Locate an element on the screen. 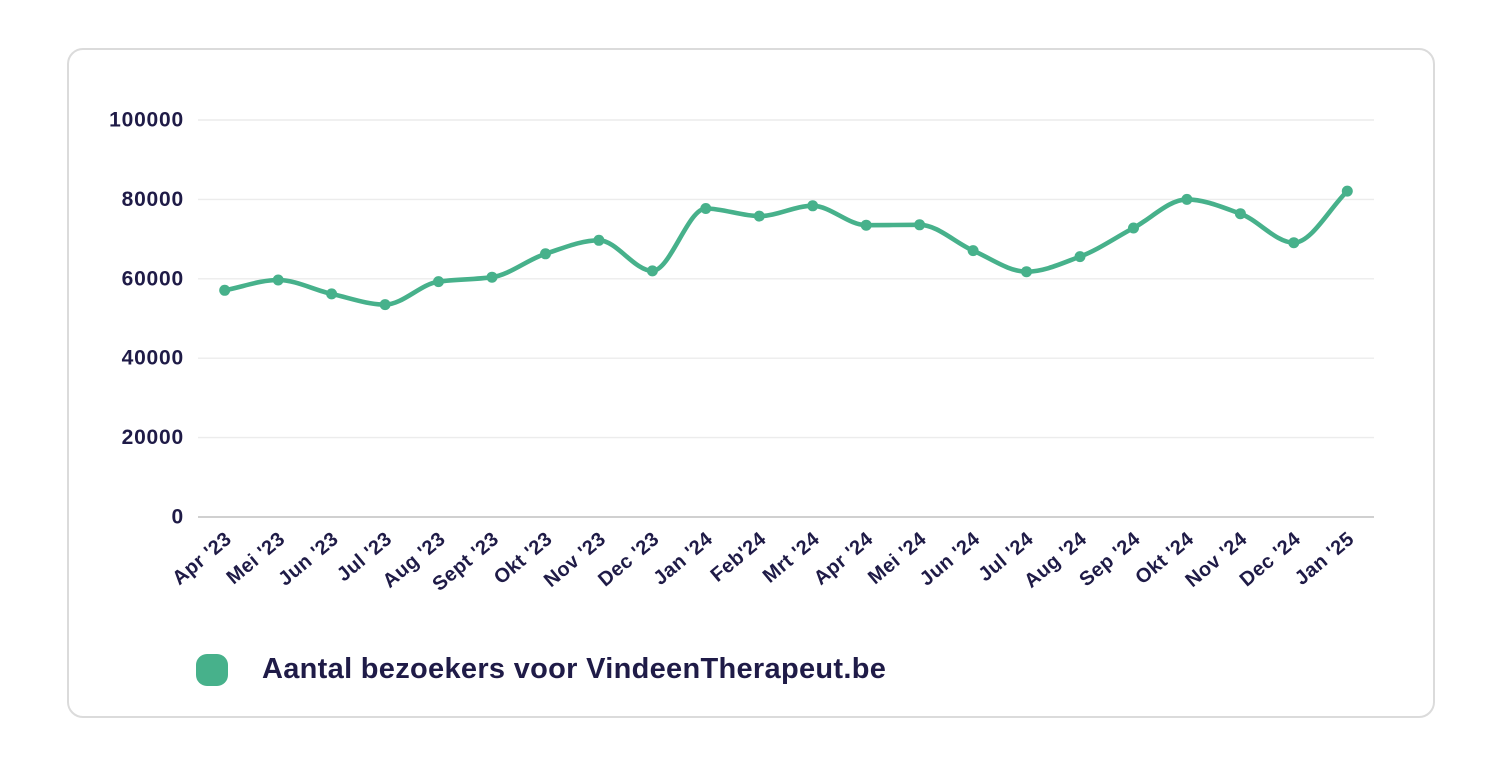 The height and width of the screenshot is (768, 1500). y-tick-label: 40000 is located at coordinates (153, 358).